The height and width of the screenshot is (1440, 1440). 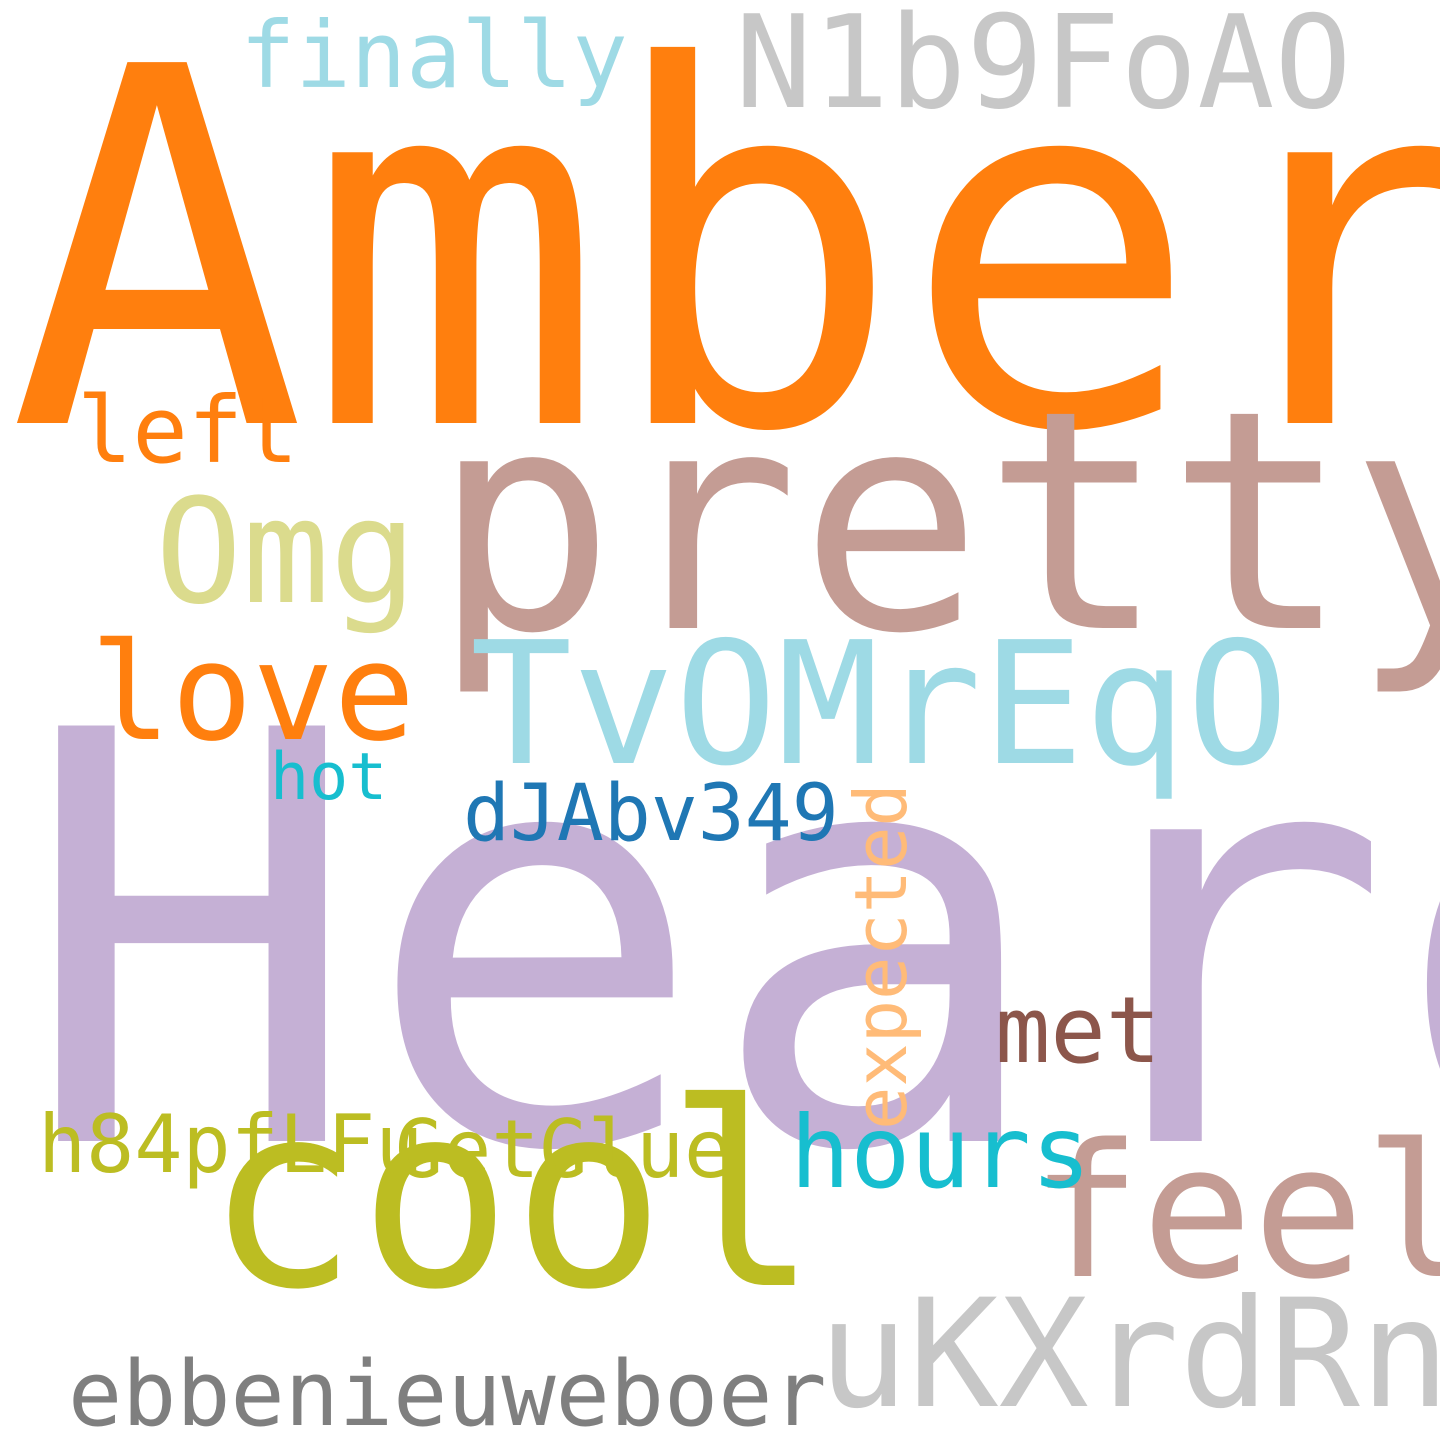 What do you see at coordinates (1235, 1212) in the screenshot?
I see `word-feel: feel` at bounding box center [1235, 1212].